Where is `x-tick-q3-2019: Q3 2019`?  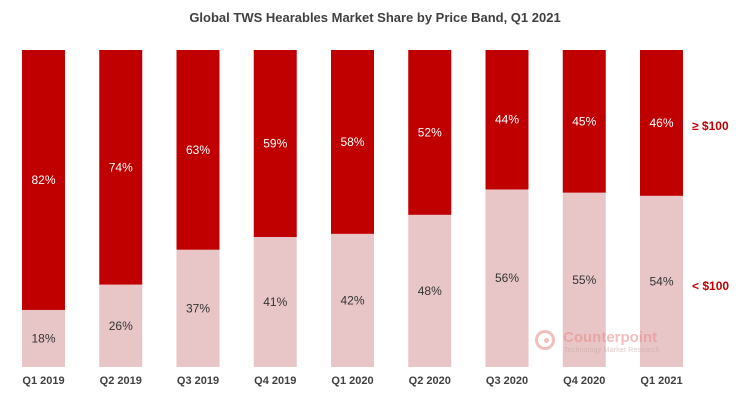
x-tick-q3-2019: Q3 2019 is located at coordinates (198, 381).